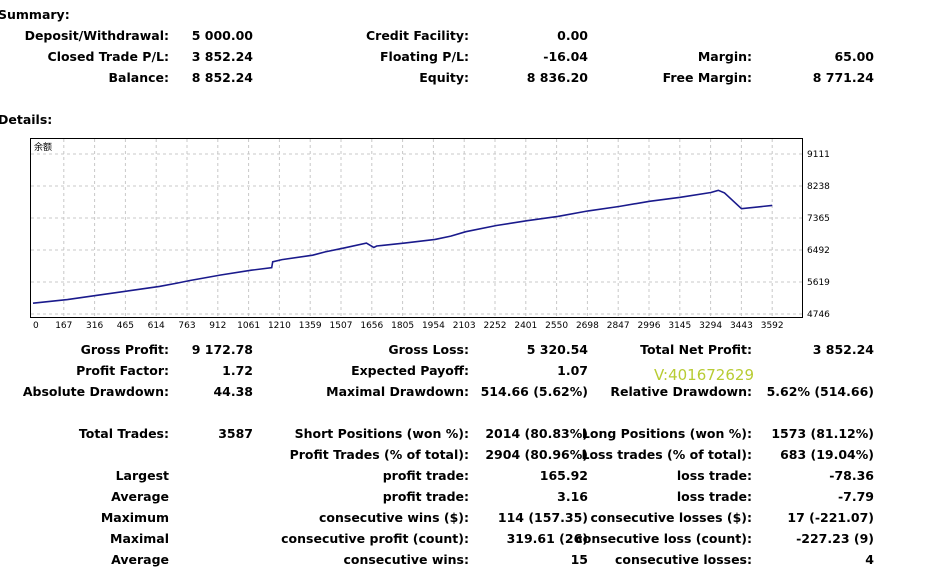 This screenshot has height=568, width=940. What do you see at coordinates (649, 326) in the screenshot?
I see `x-tick-label: 2996` at bounding box center [649, 326].